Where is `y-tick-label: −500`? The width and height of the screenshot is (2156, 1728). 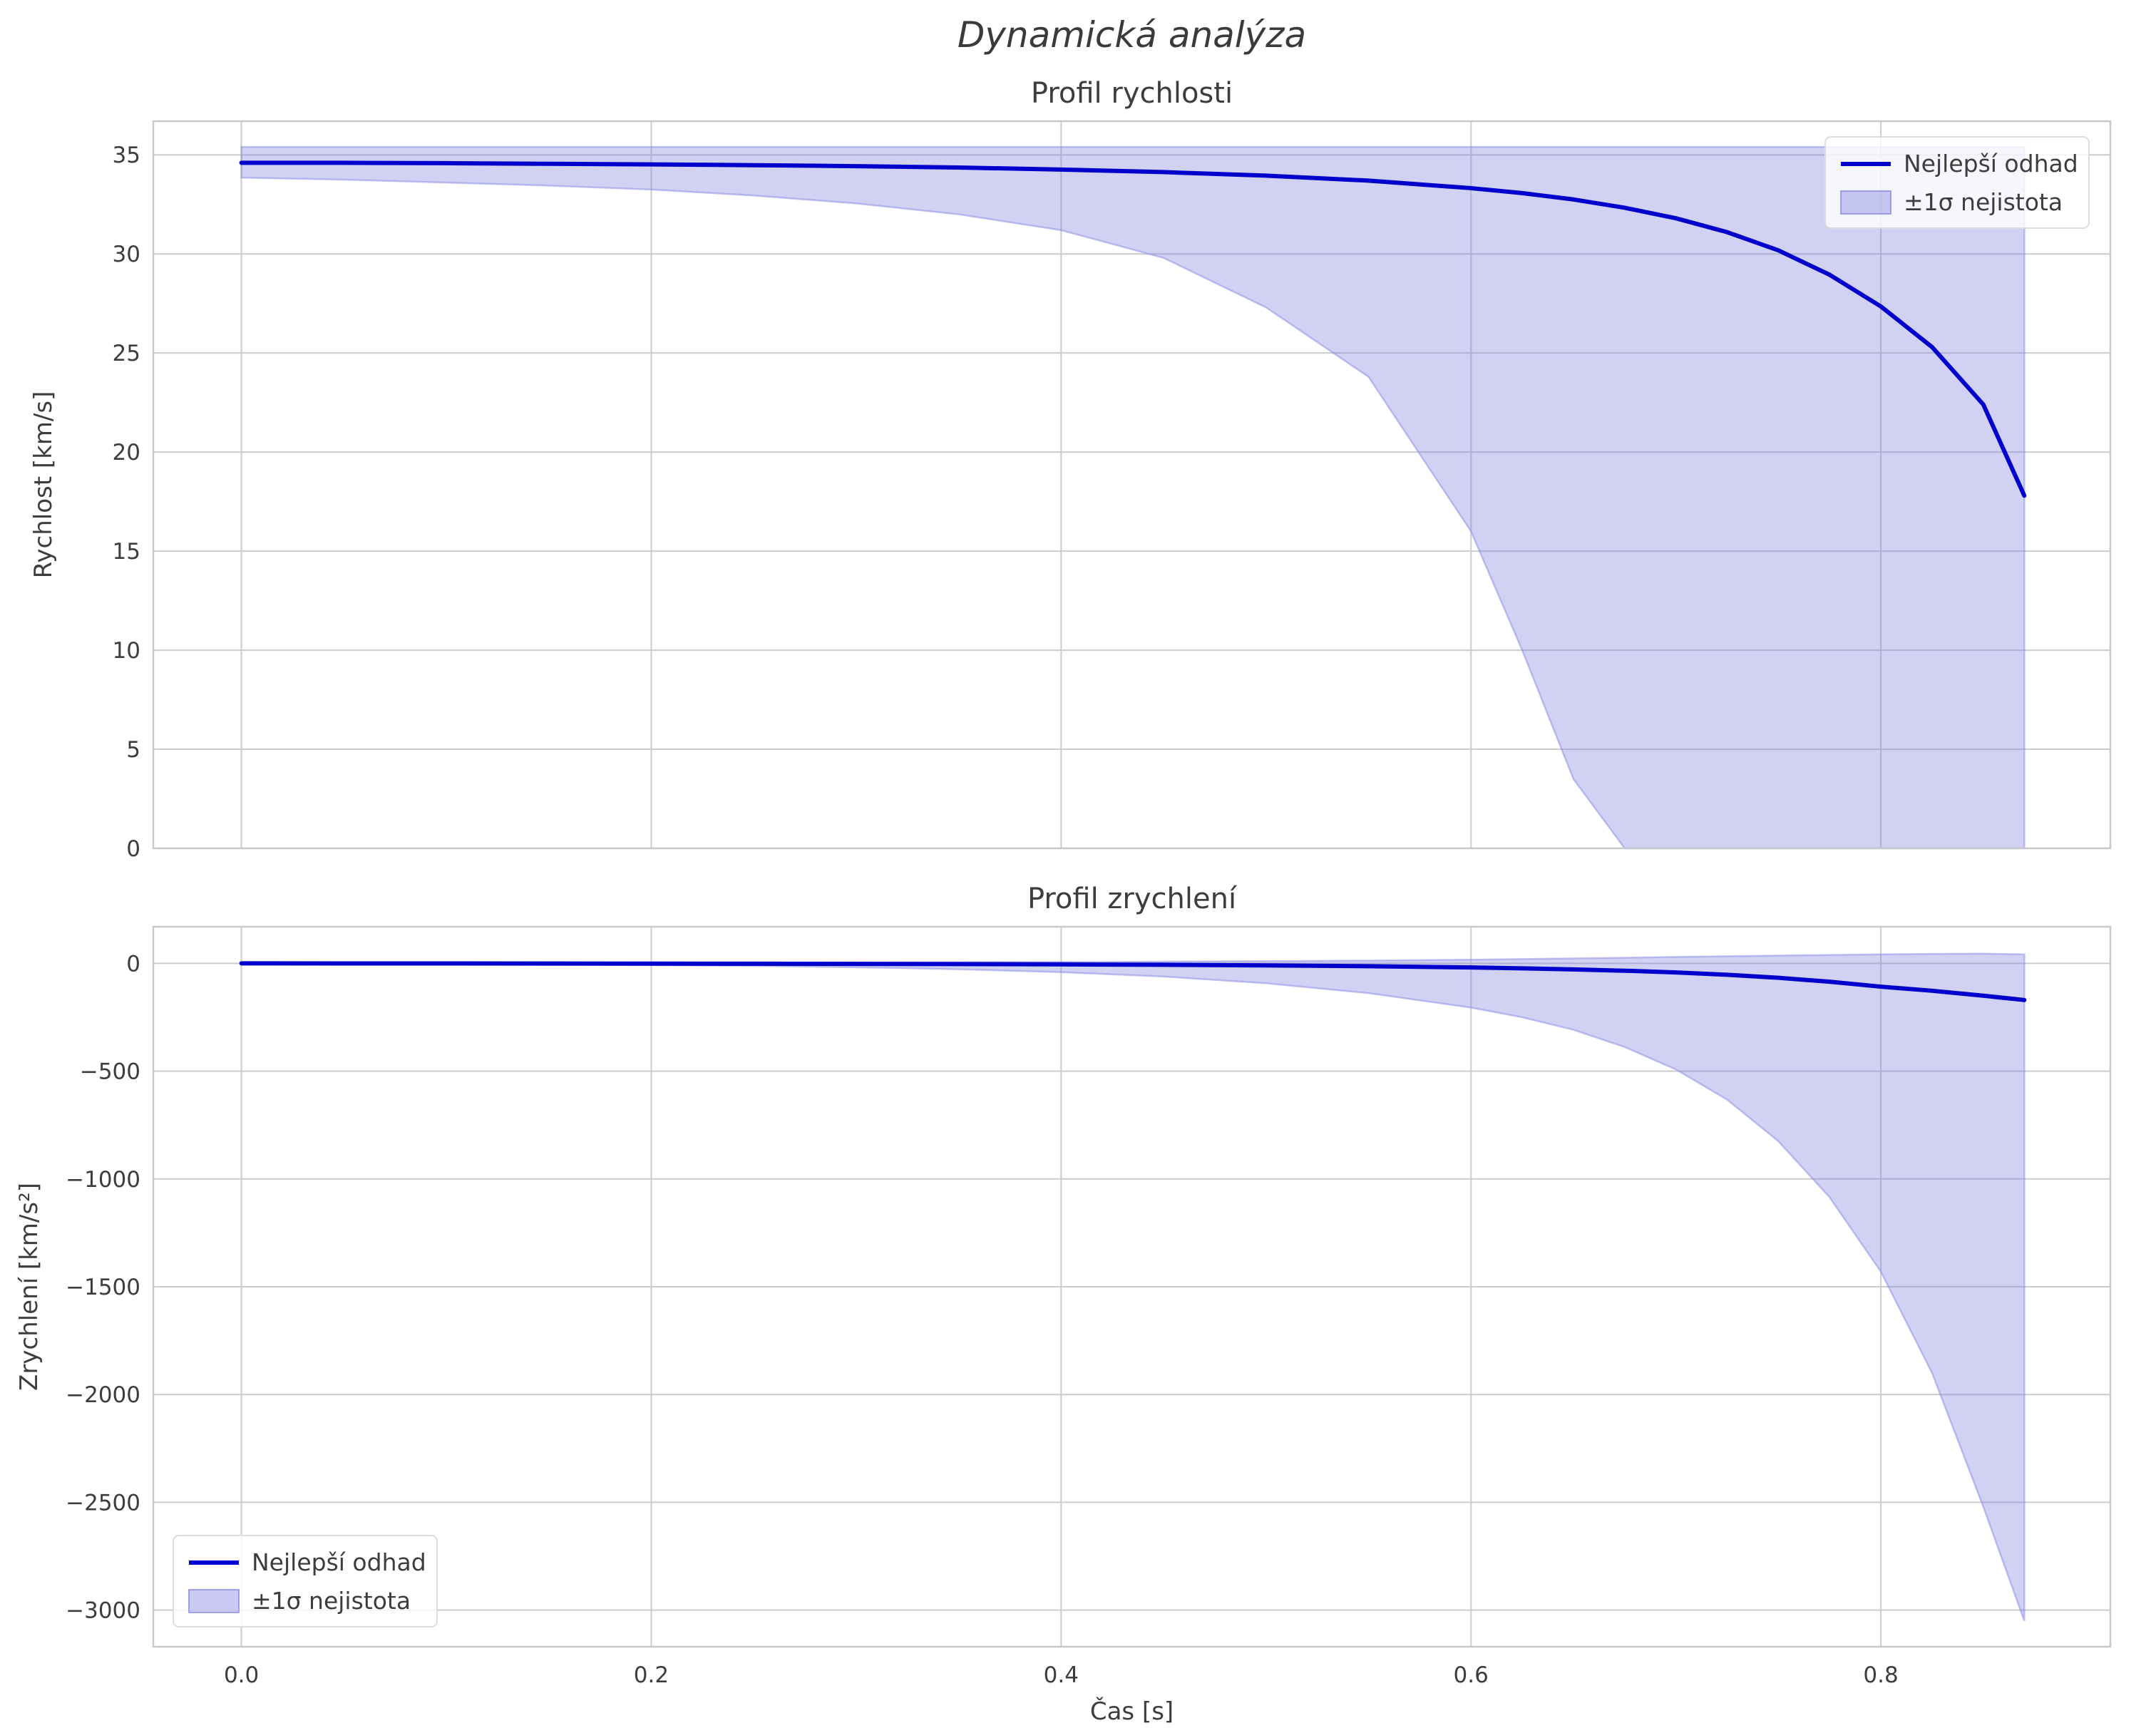 y-tick-label: −500 is located at coordinates (110, 1072).